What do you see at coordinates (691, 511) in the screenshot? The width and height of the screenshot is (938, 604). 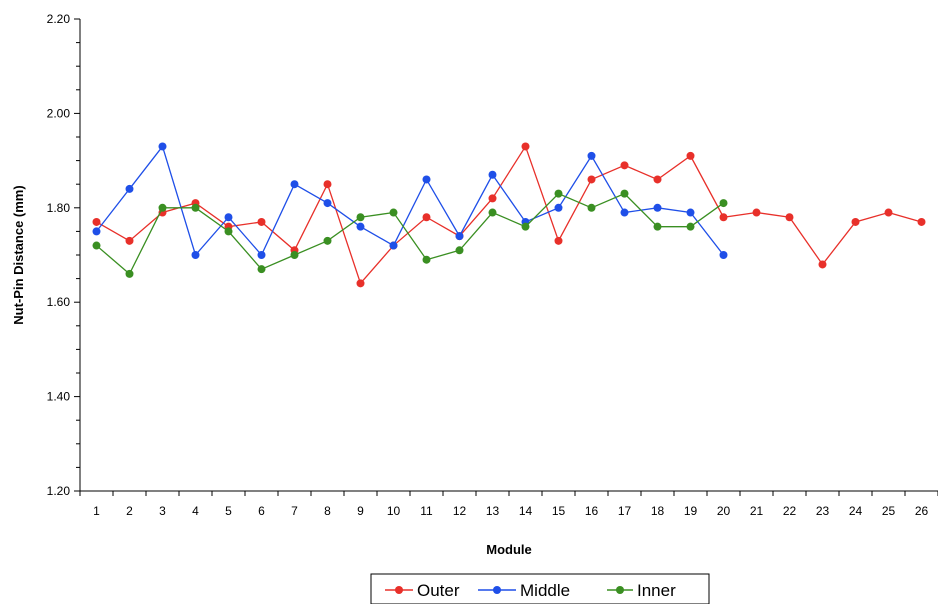 I see `x-tick-label: 19` at bounding box center [691, 511].